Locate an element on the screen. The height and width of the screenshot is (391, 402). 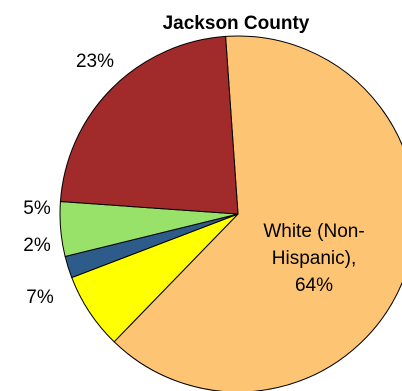
slice-label-line: 5% is located at coordinates (37, 208).